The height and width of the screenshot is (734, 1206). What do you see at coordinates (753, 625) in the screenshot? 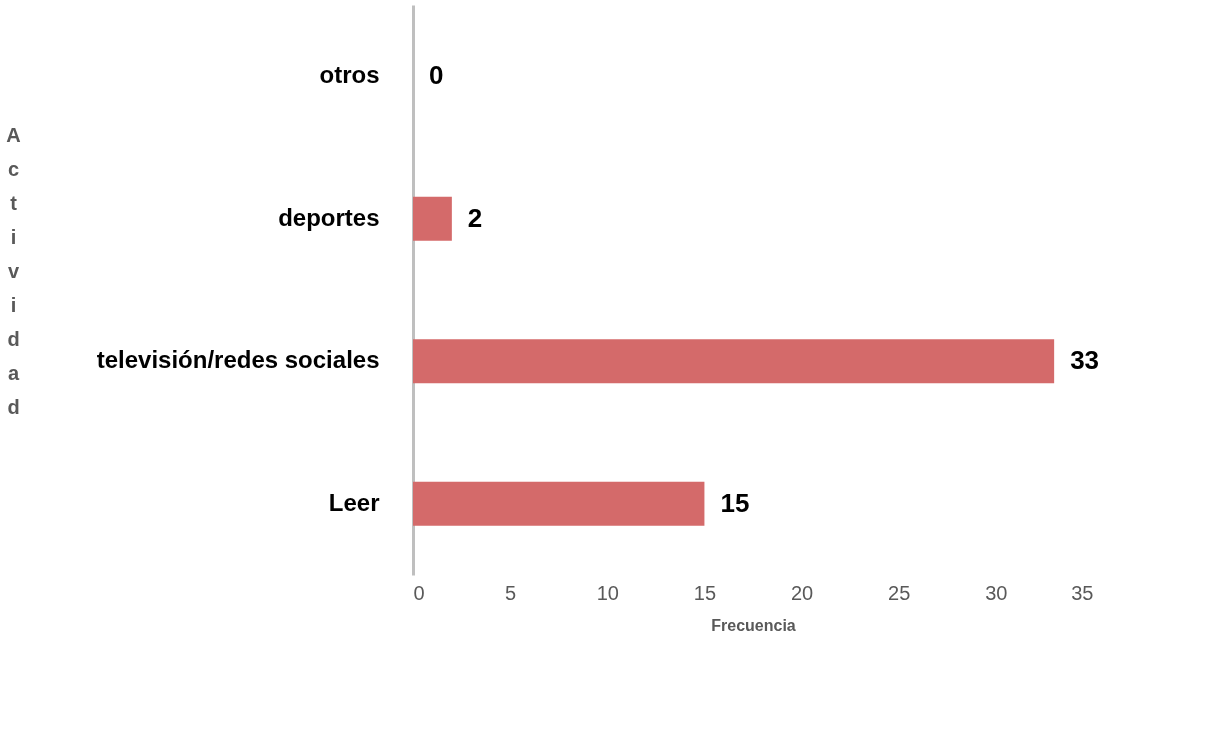
I see `x-axis-title: Frecuencia` at bounding box center [753, 625].